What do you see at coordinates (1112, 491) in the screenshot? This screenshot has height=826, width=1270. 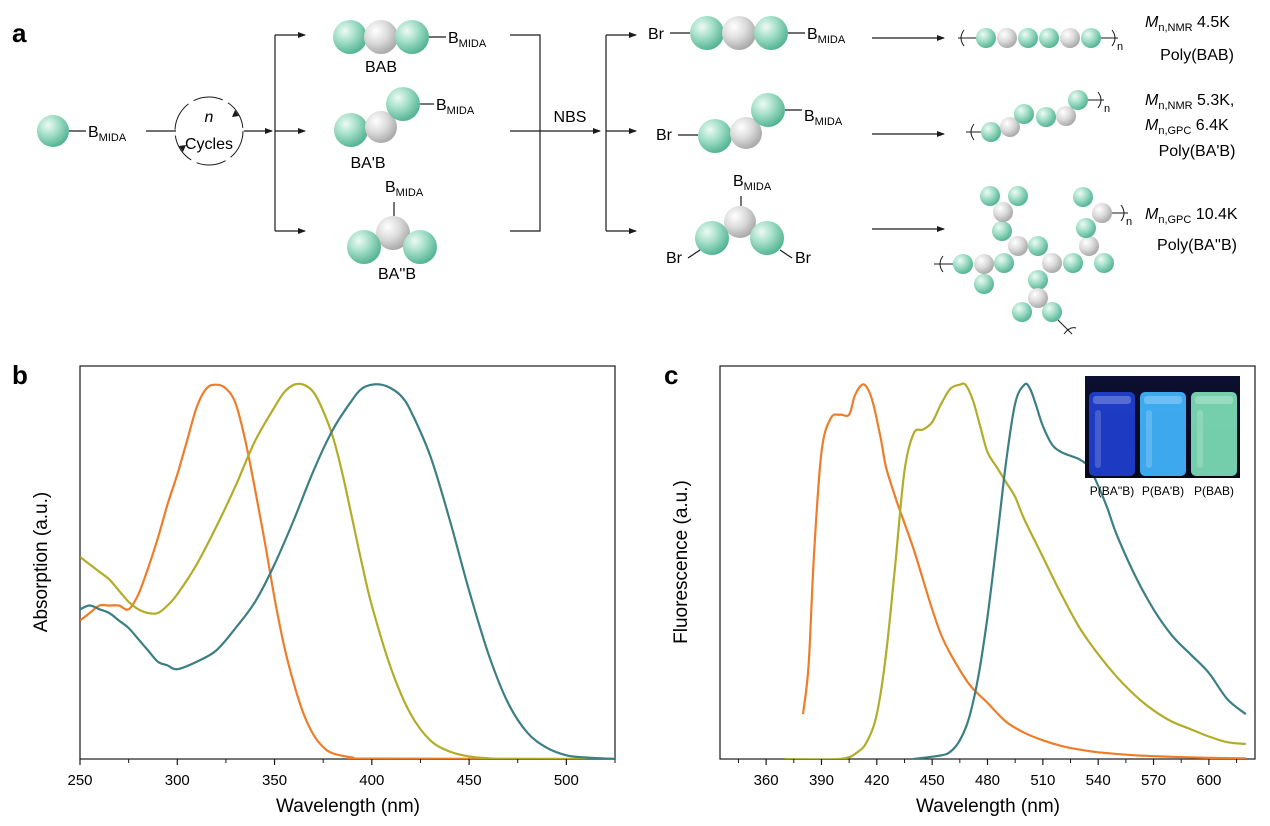 I see `vial-label: P(BA''B)` at bounding box center [1112, 491].